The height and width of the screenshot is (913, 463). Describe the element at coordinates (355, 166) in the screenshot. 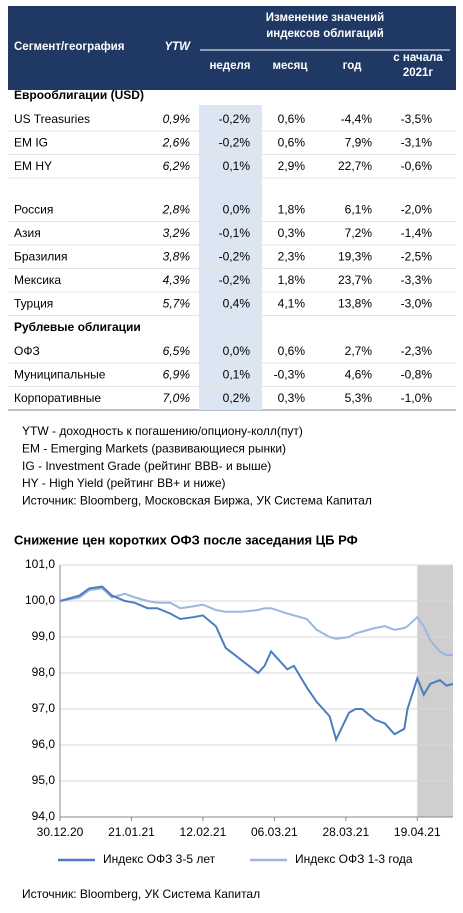

I see `cell: 22,7%` at that location.